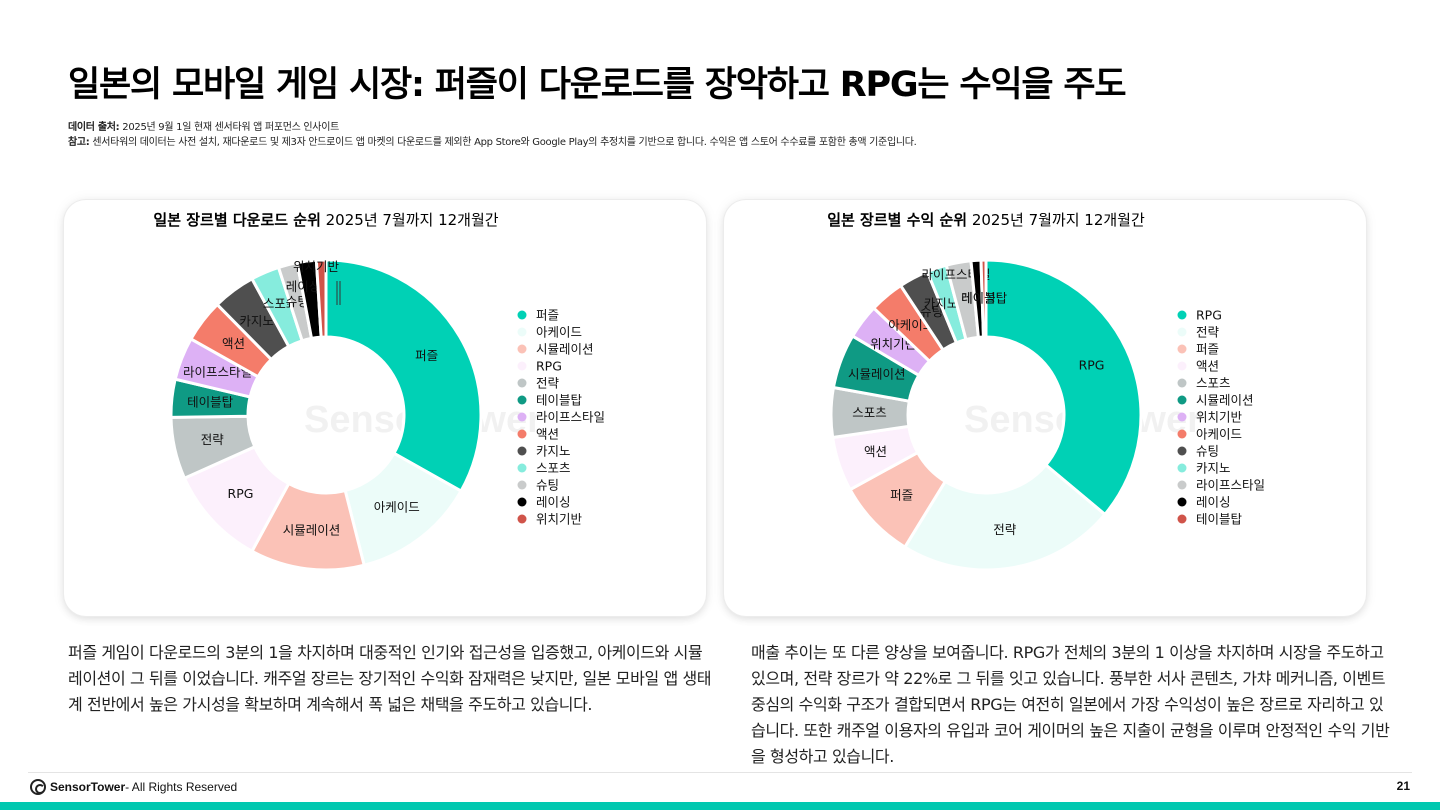 This screenshot has height=810, width=1440. I want to click on legend-label: 액션, so click(547, 434).